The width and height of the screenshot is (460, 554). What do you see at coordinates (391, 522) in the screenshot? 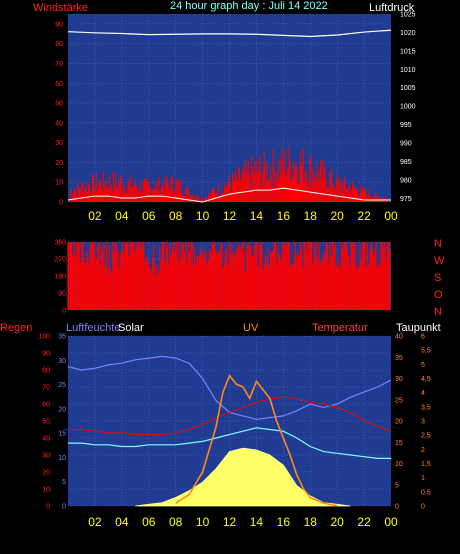
I see `hour-tick-climate: 00` at bounding box center [391, 522].